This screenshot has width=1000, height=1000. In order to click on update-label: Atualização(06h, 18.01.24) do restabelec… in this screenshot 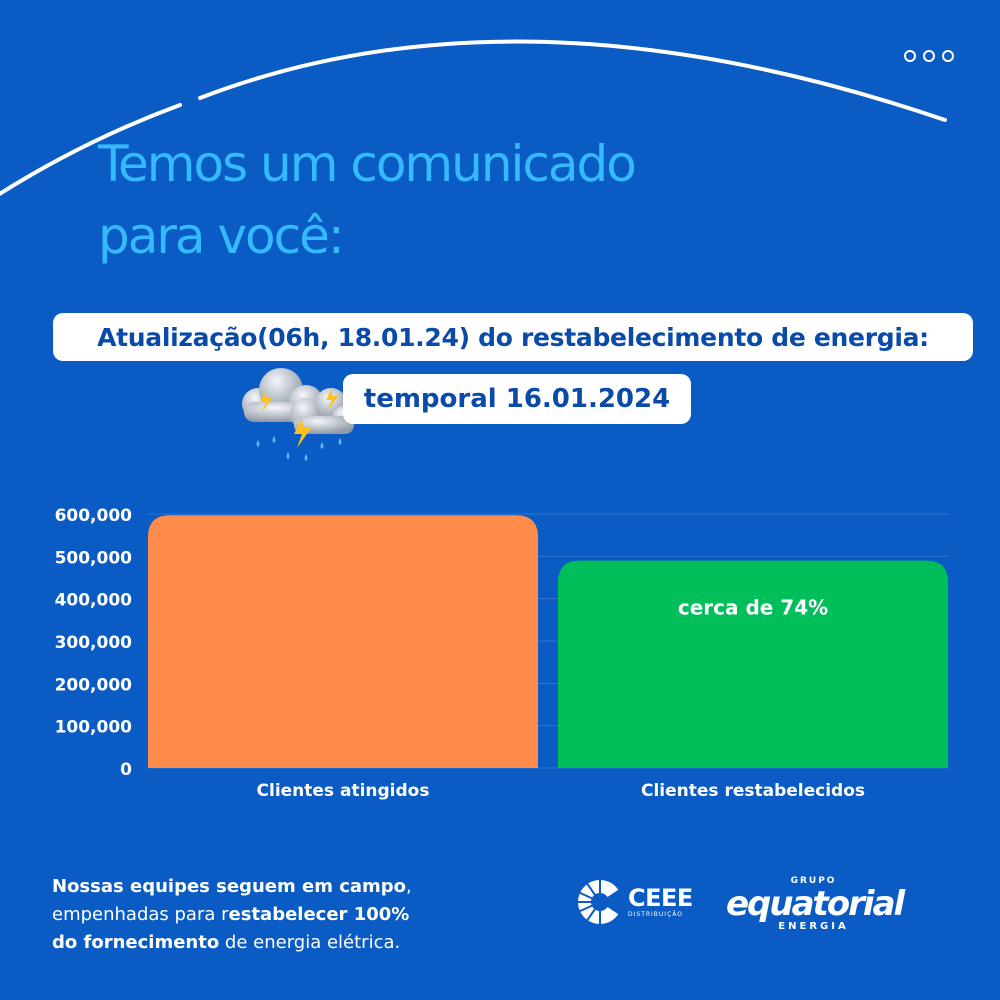, I will do `click(513, 337)`.